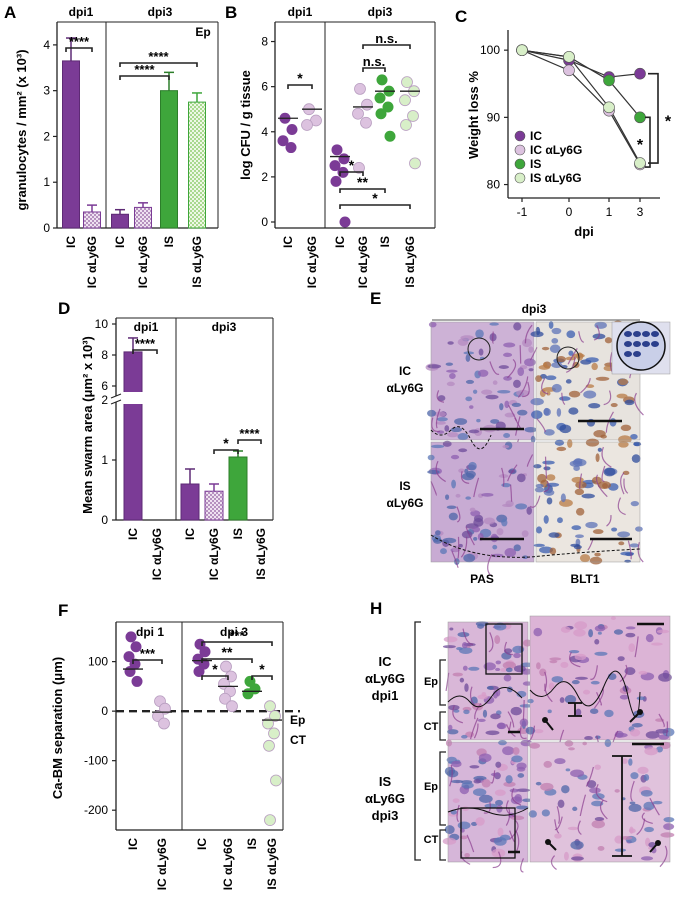 This screenshot has height=900, width=700. I want to click on sig-f4-label: *, so click(215, 669).